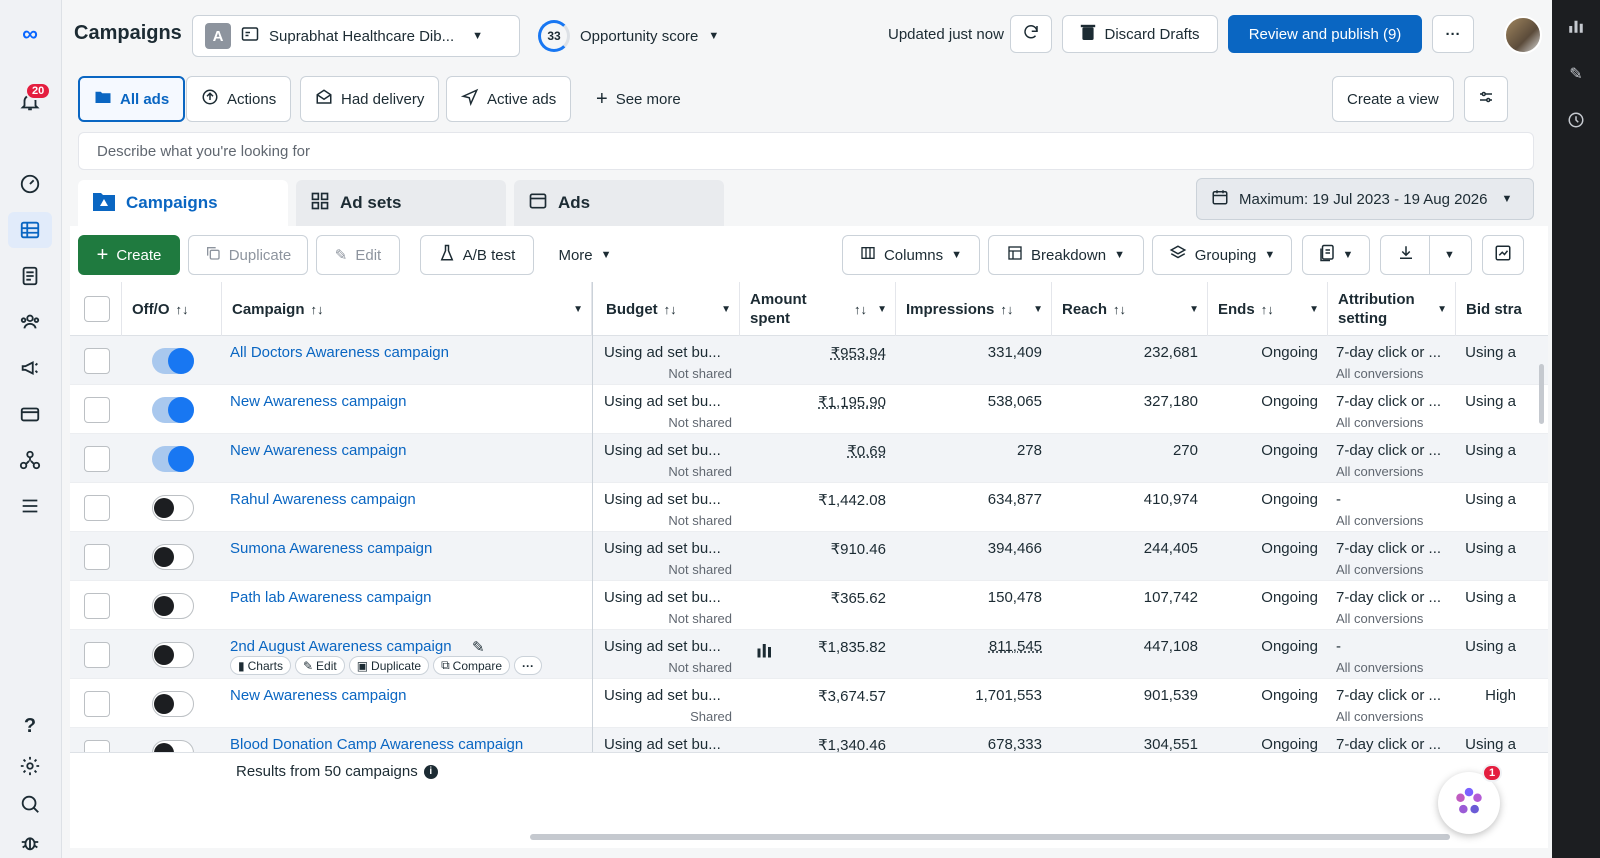 This screenshot has height=858, width=1600. I want to click on campaign-name-link: Path lab Awareness campaign, so click(331, 597).